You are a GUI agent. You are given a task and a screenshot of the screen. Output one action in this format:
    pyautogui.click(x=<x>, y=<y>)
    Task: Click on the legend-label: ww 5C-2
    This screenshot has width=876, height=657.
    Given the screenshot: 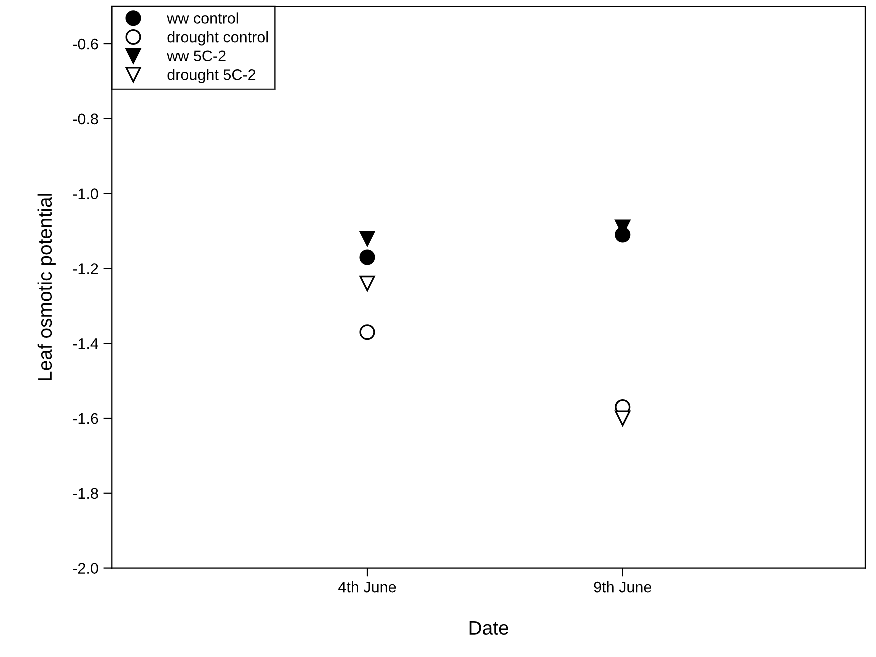 What is the action you would take?
    pyautogui.click(x=196, y=56)
    